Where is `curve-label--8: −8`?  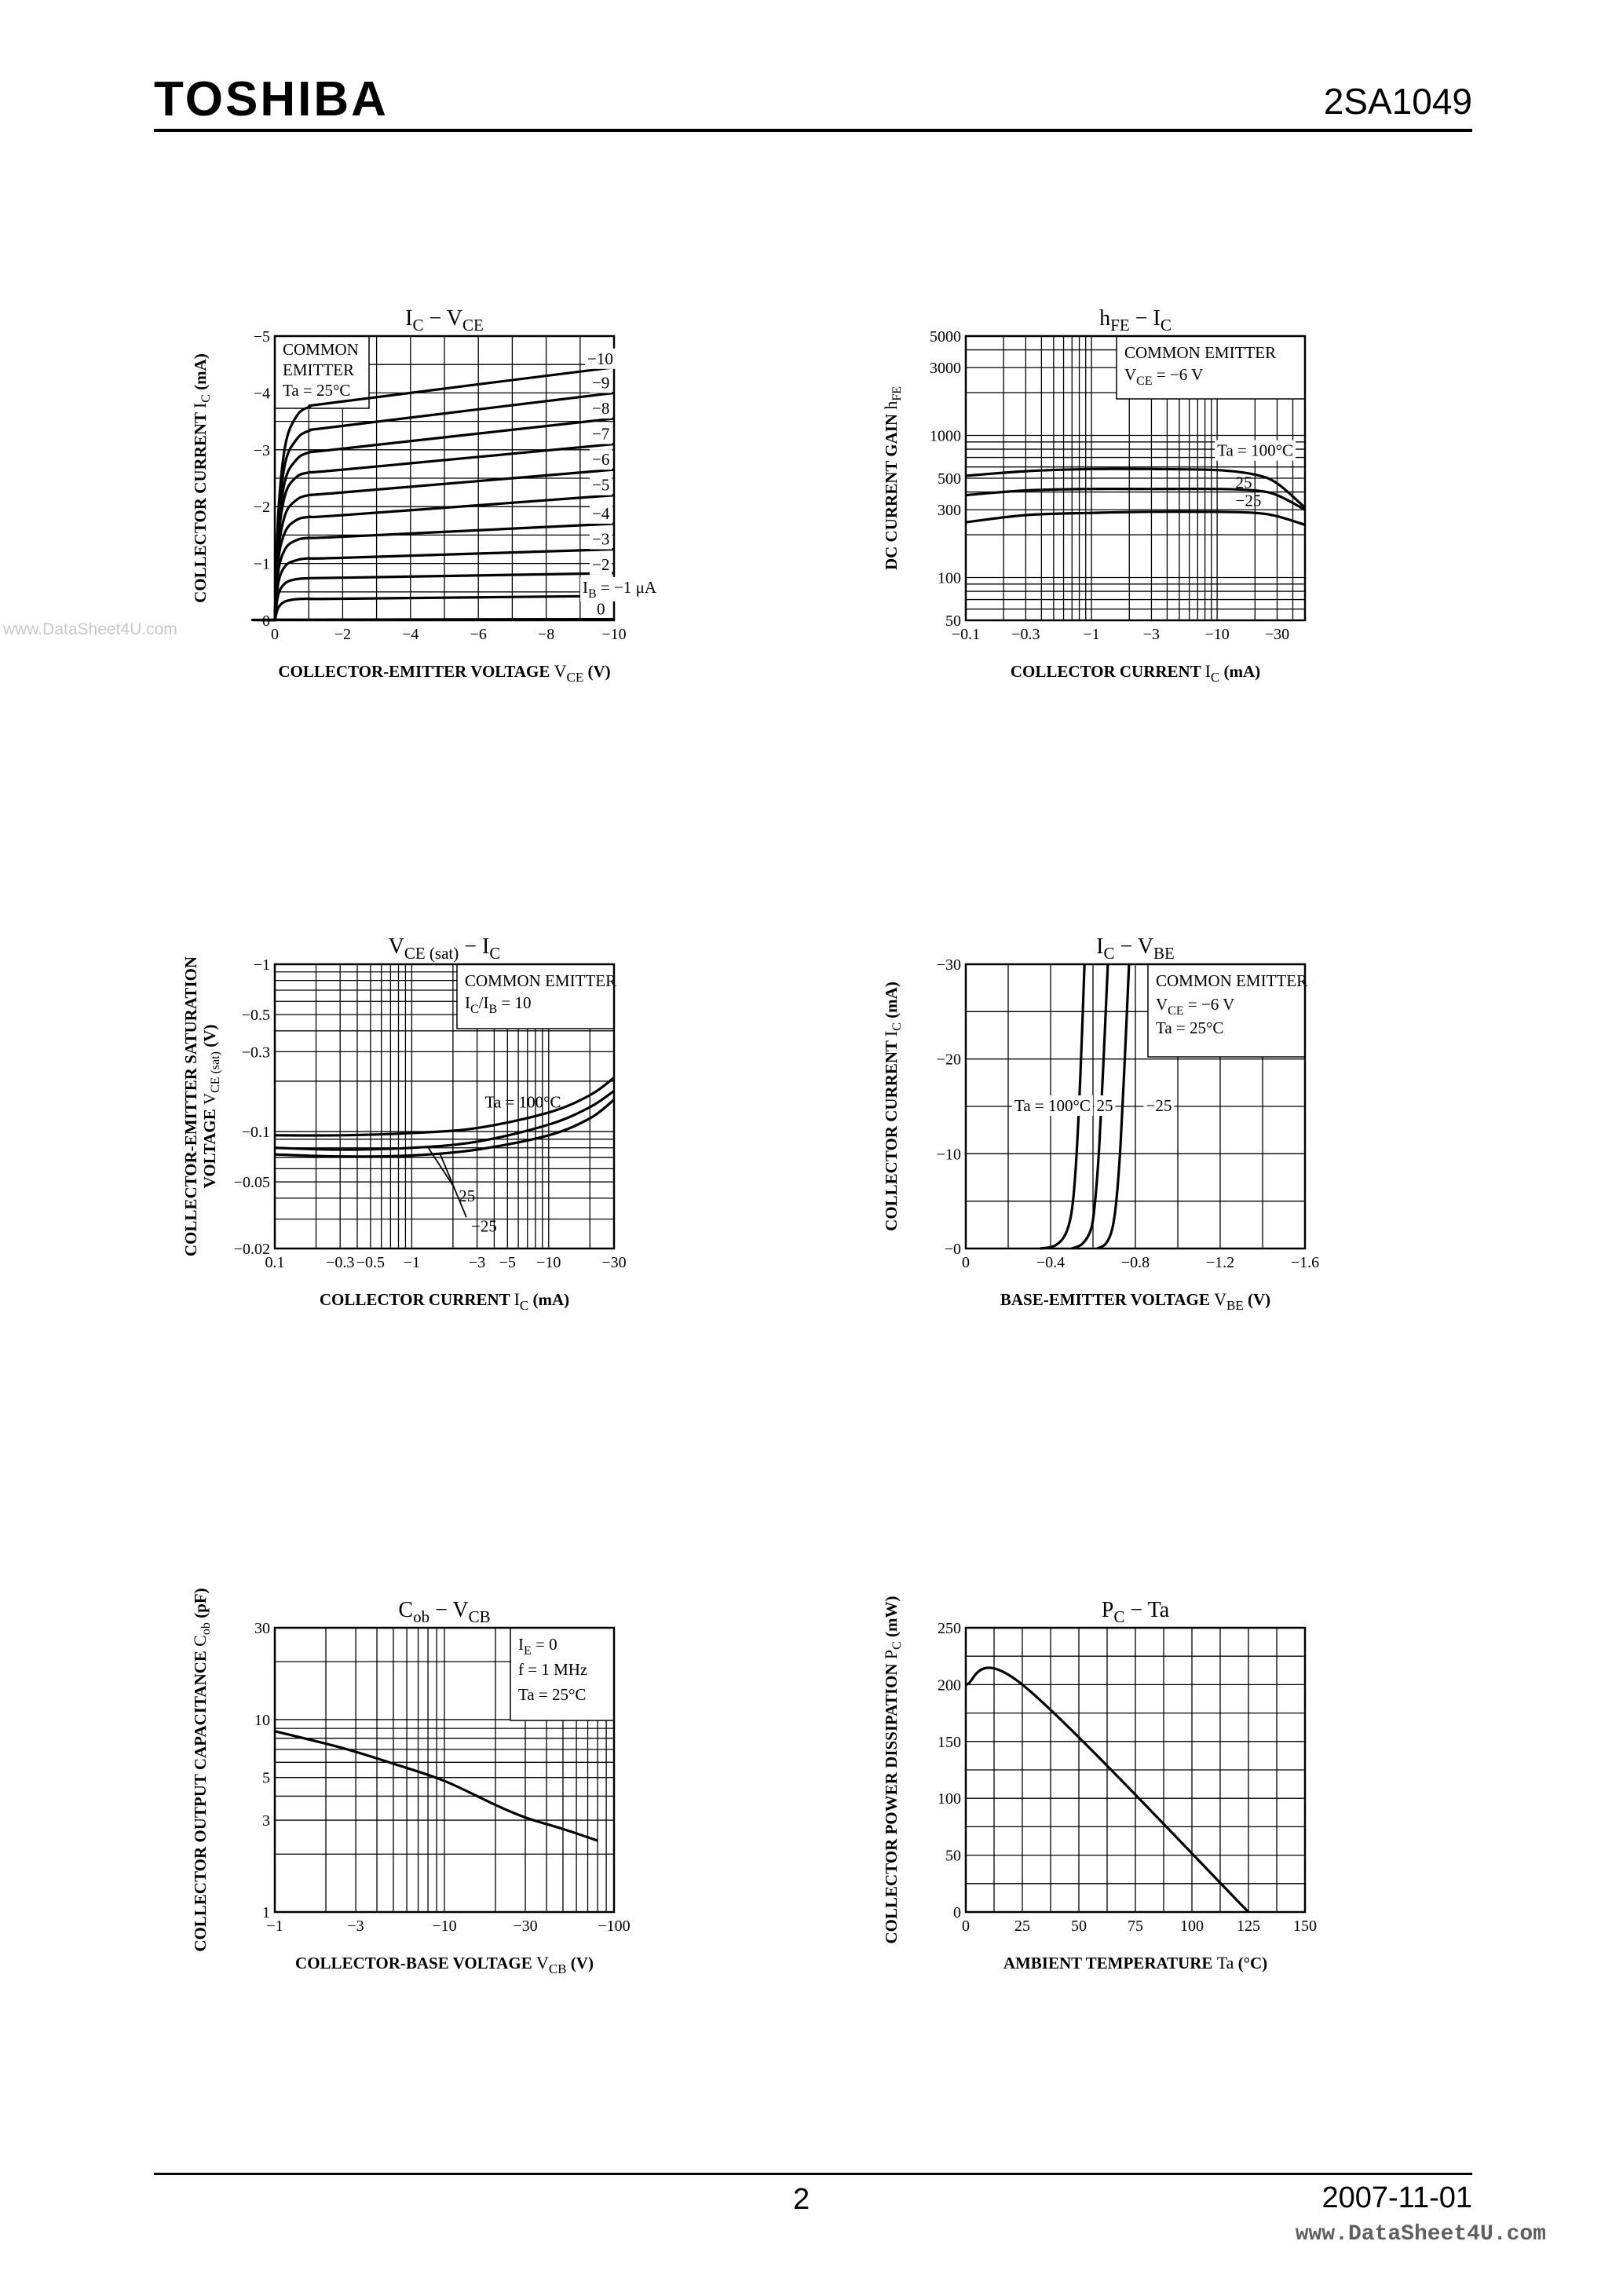 curve-label--8: −8 is located at coordinates (600, 409).